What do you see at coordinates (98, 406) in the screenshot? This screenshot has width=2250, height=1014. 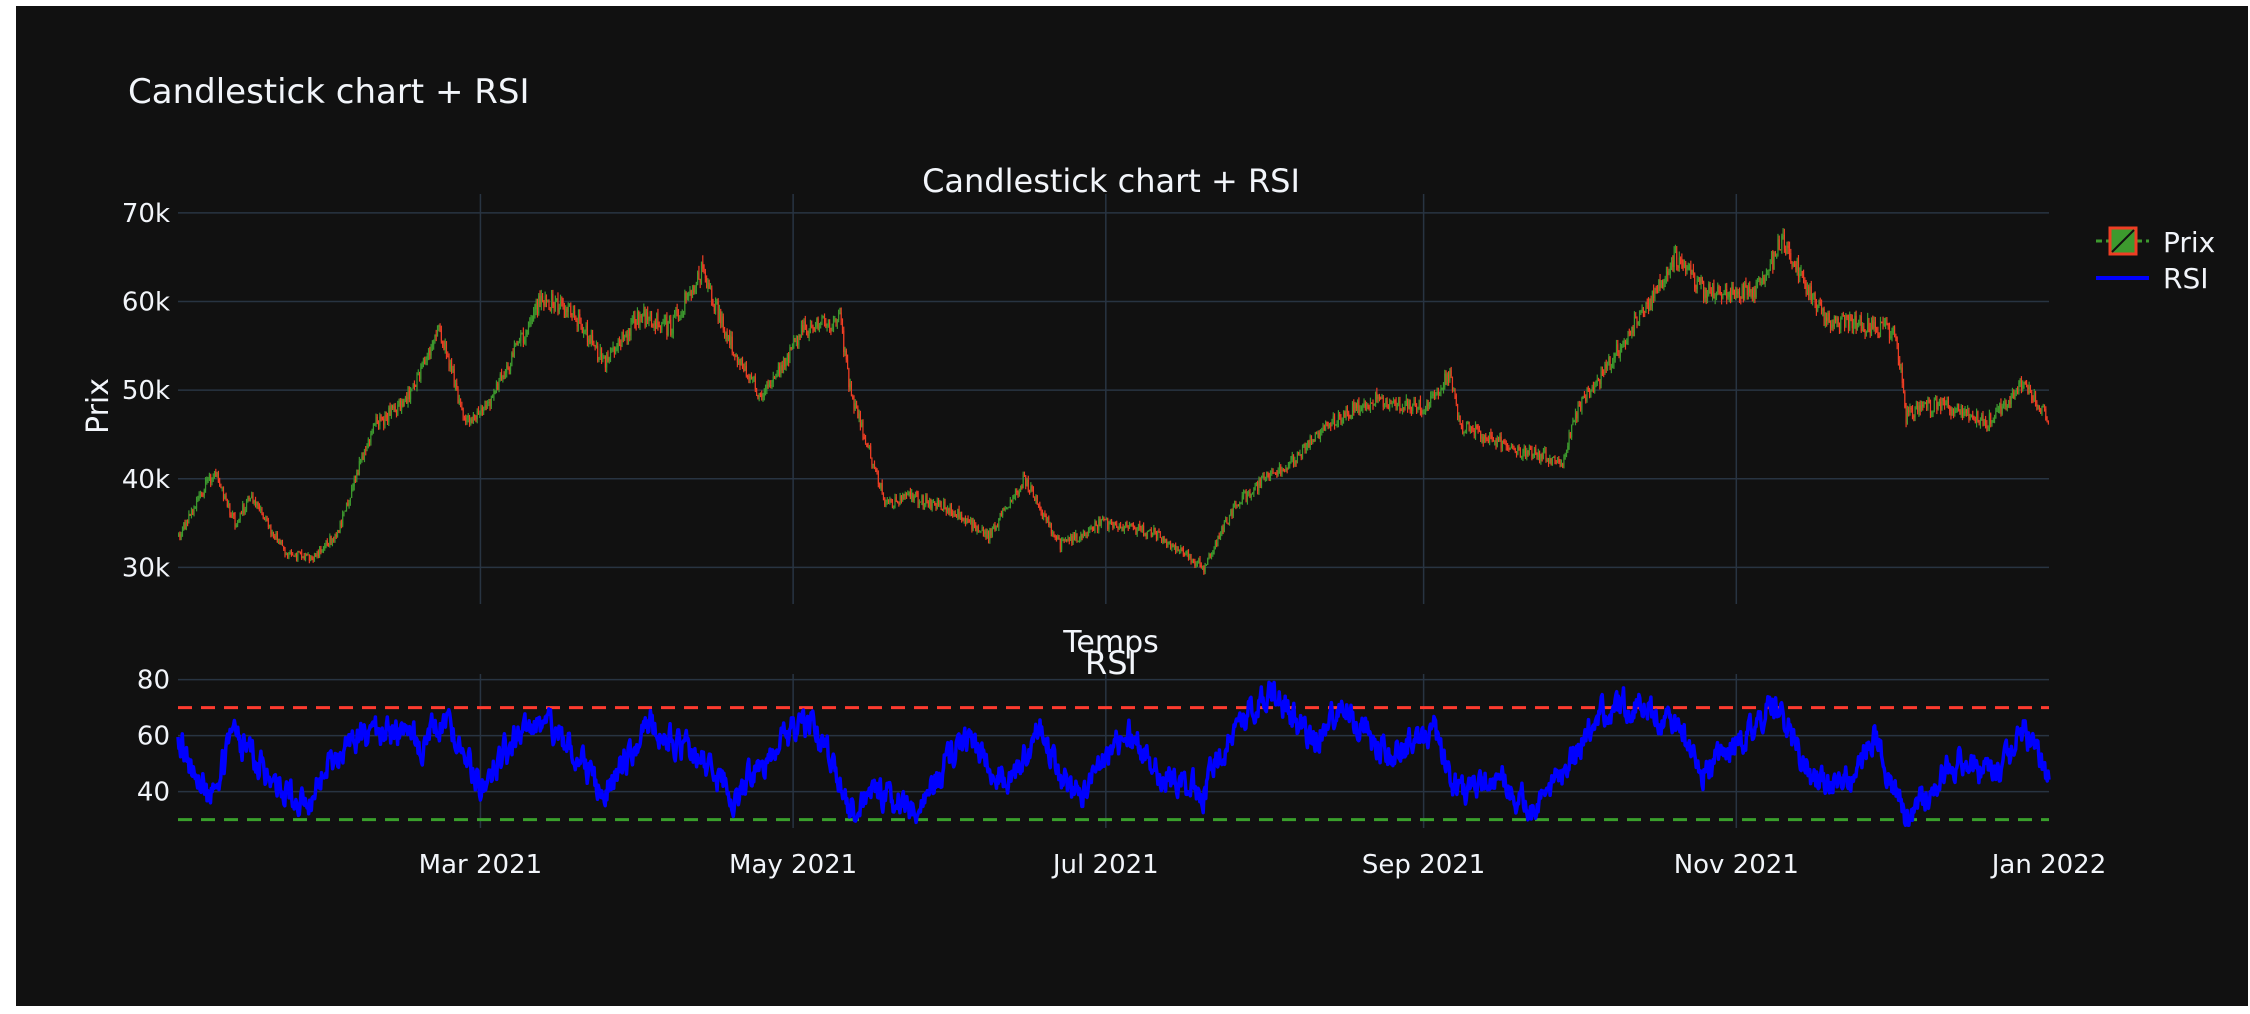 I see `price-y-axis-title: Prix` at bounding box center [98, 406].